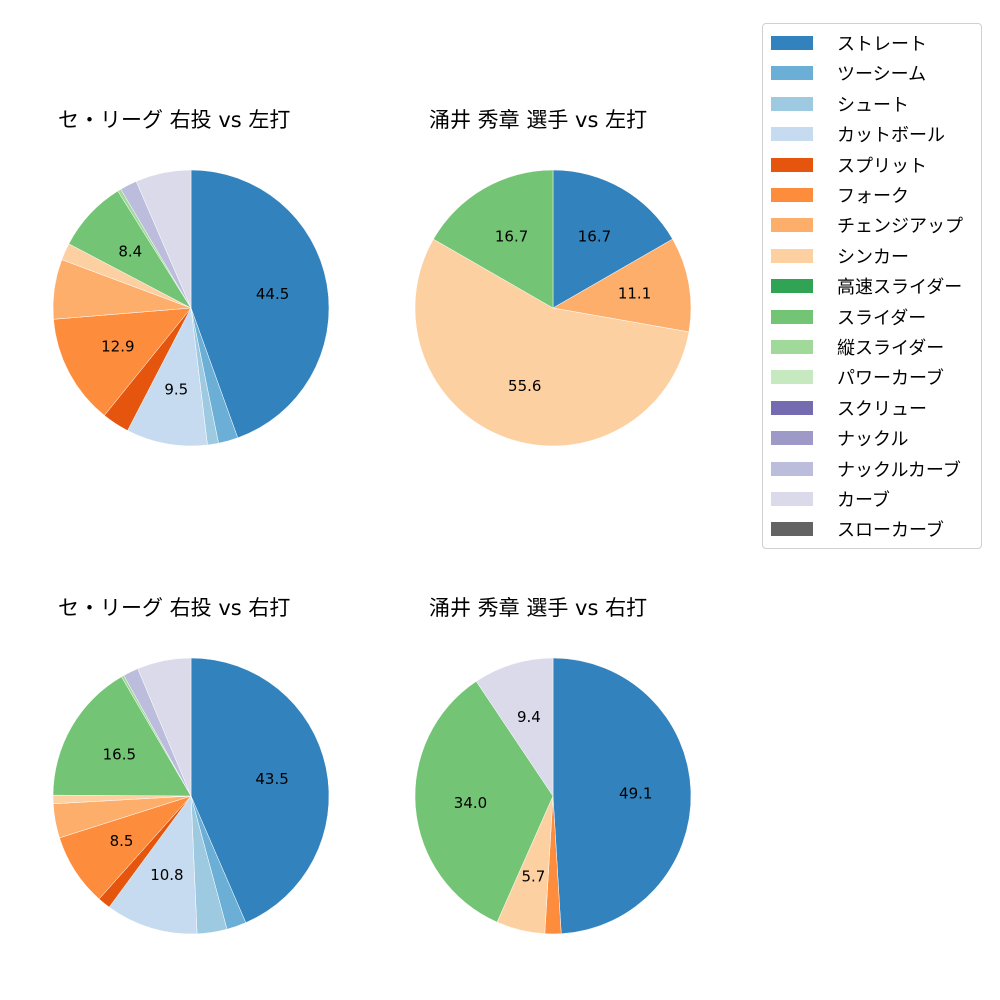 The height and width of the screenshot is (1000, 1000). Describe the element at coordinates (891, 136) in the screenshot. I see `legend-label: カットボール` at that location.